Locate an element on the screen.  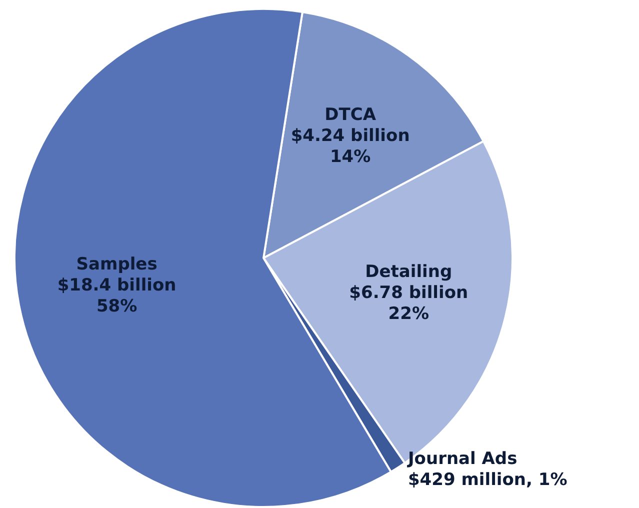
data-label: $4.24 billion 14% is located at coordinates (350, 146).